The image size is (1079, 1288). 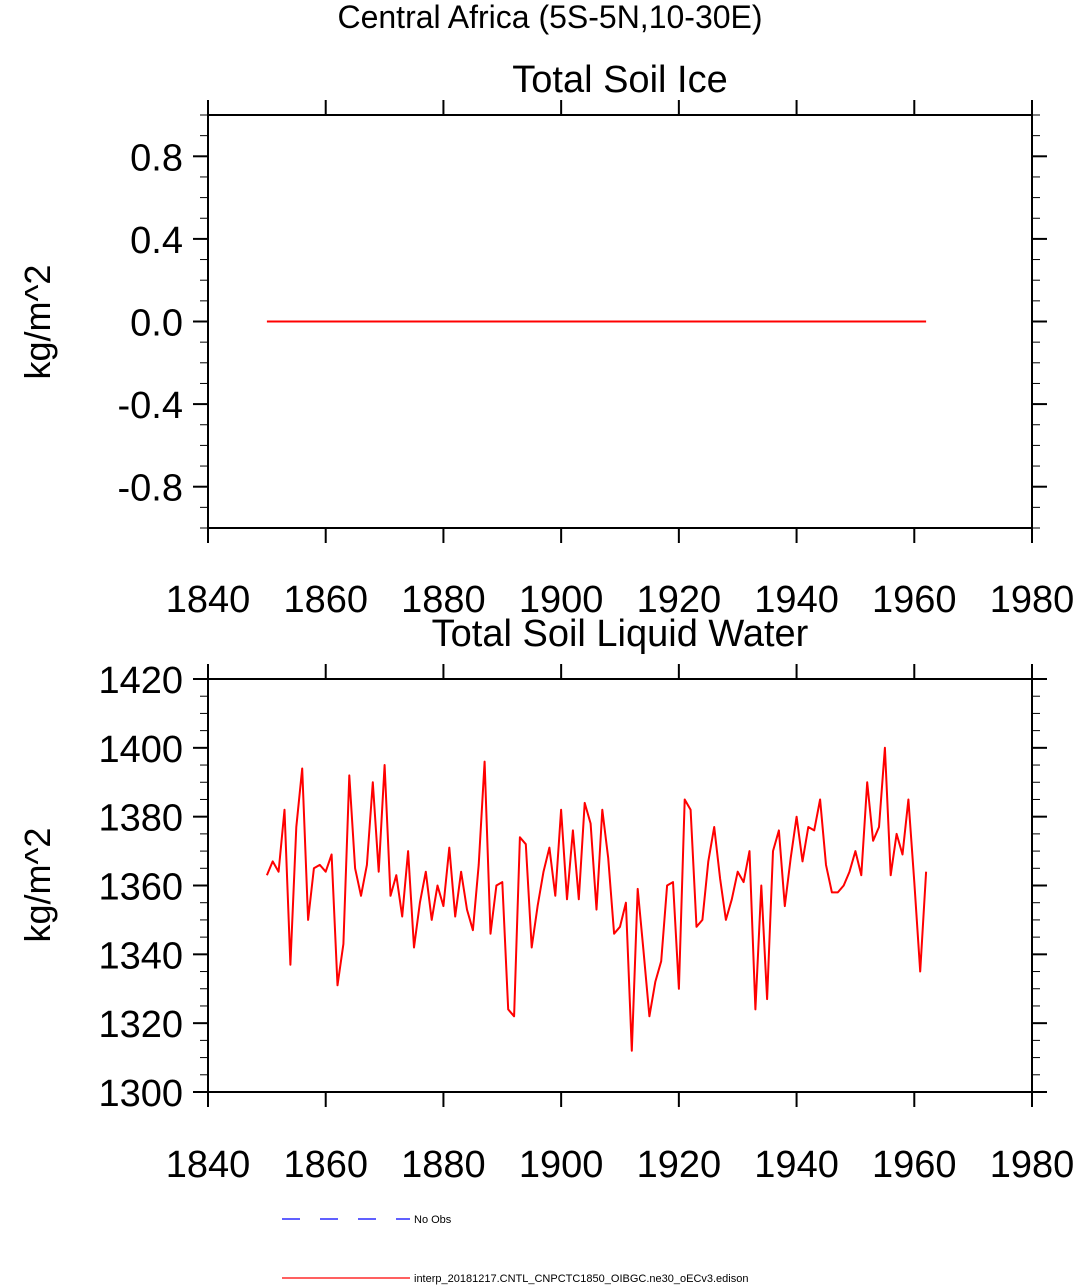 I want to click on y-tick-label: -0.8, so click(x=150, y=489).